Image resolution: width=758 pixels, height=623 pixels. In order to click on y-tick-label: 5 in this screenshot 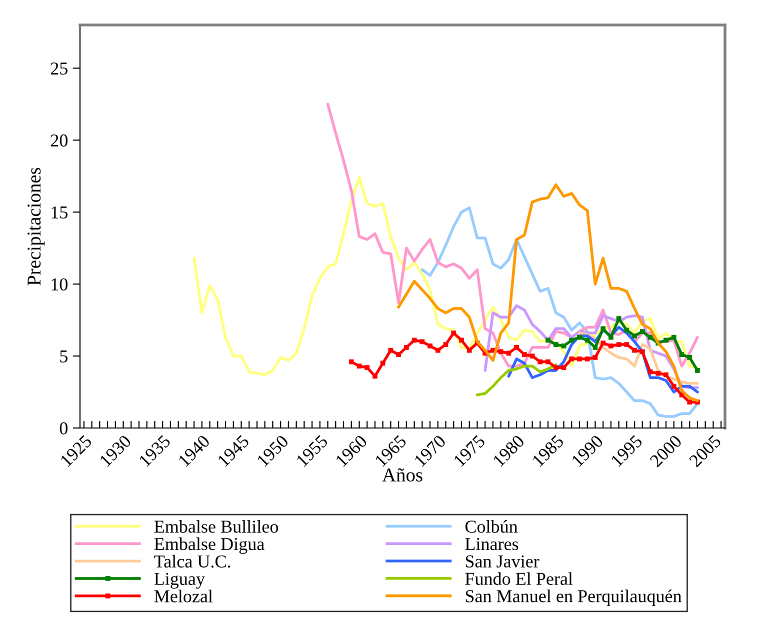, I will do `click(64, 356)`.